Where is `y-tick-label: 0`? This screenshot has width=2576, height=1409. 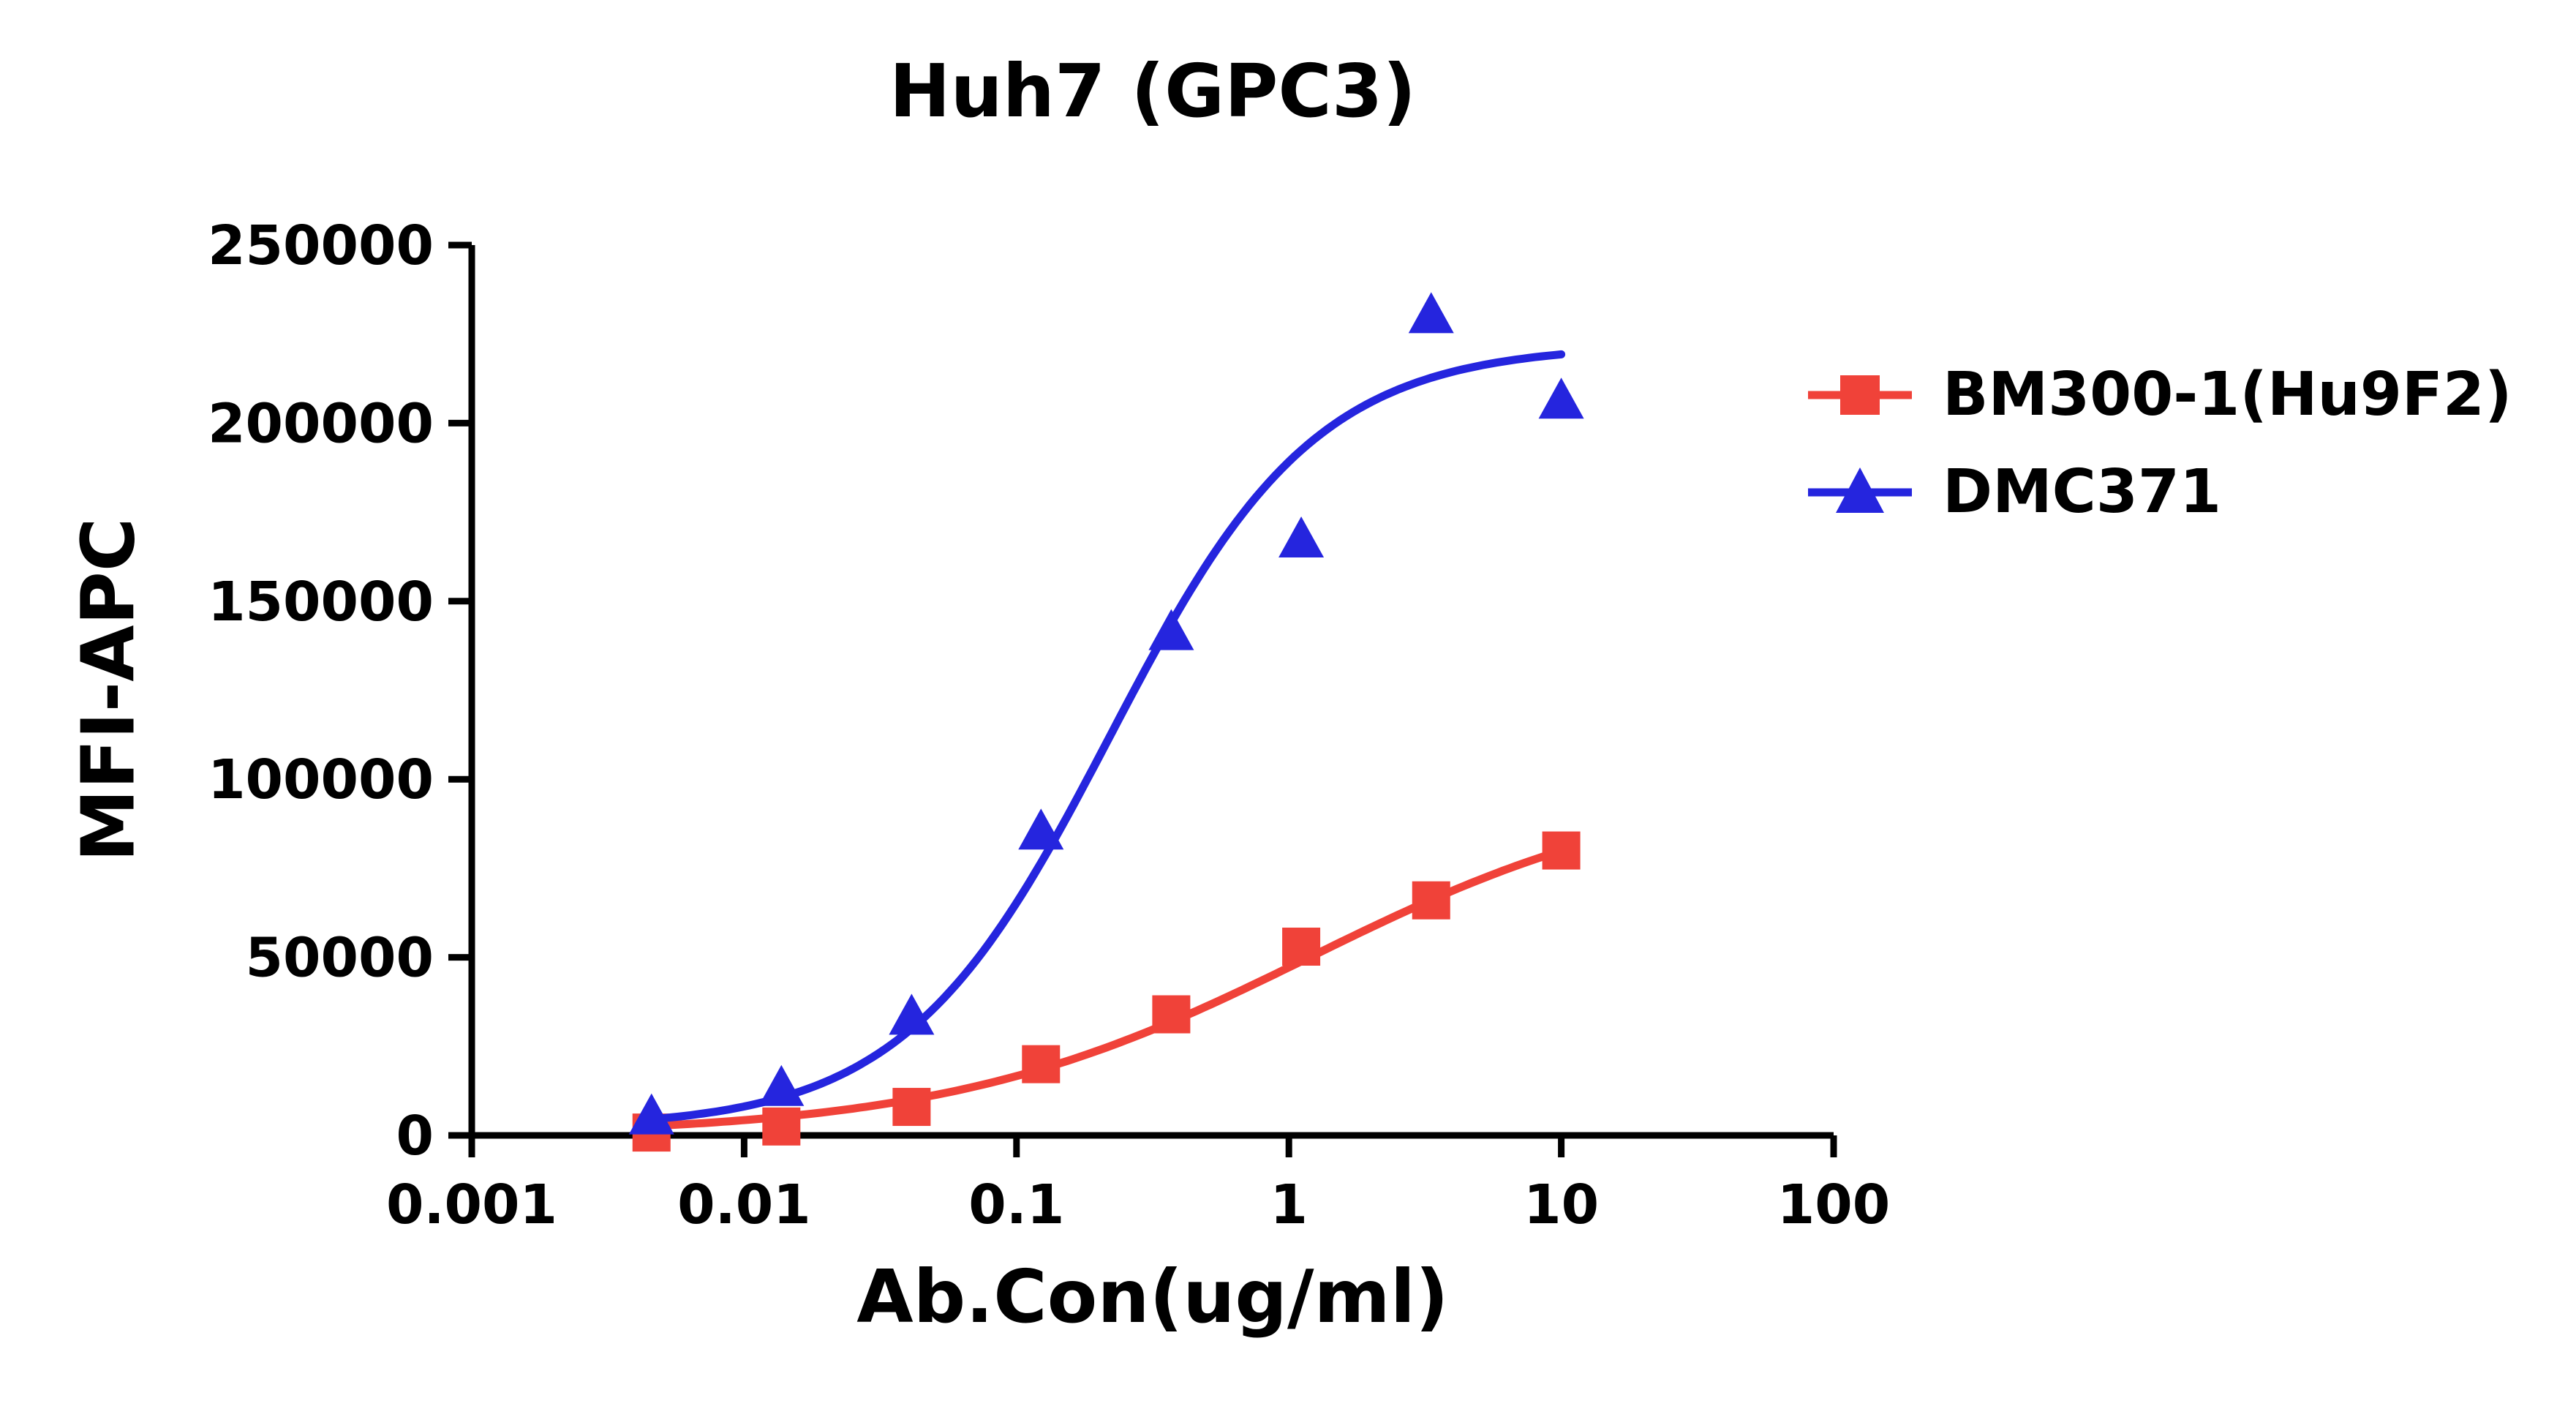
y-tick-label: 0 is located at coordinates (415, 1136).